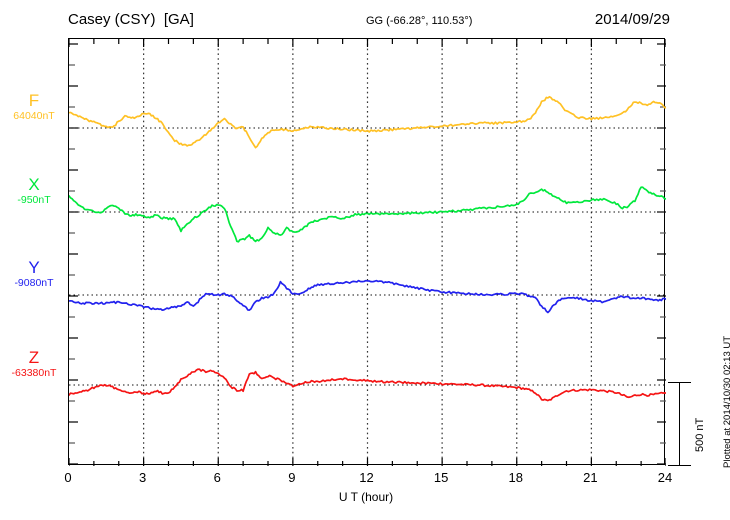 Image resolution: width=730 pixels, height=520 pixels. Describe the element at coordinates (367, 385) in the screenshot. I see `trace-z` at that location.